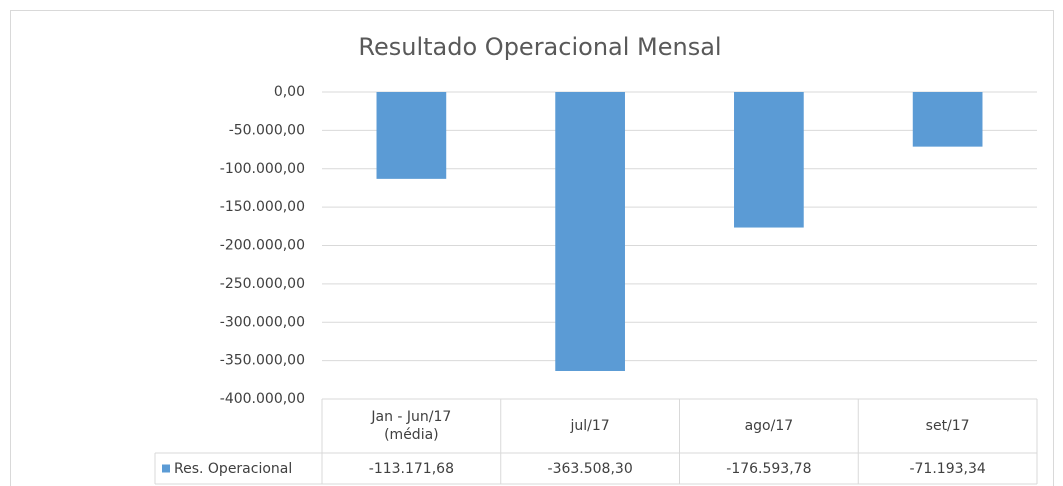 The width and height of the screenshot is (1063, 486). What do you see at coordinates (267, 130) in the screenshot?
I see `y-tick-label: -50.000,00` at bounding box center [267, 130].